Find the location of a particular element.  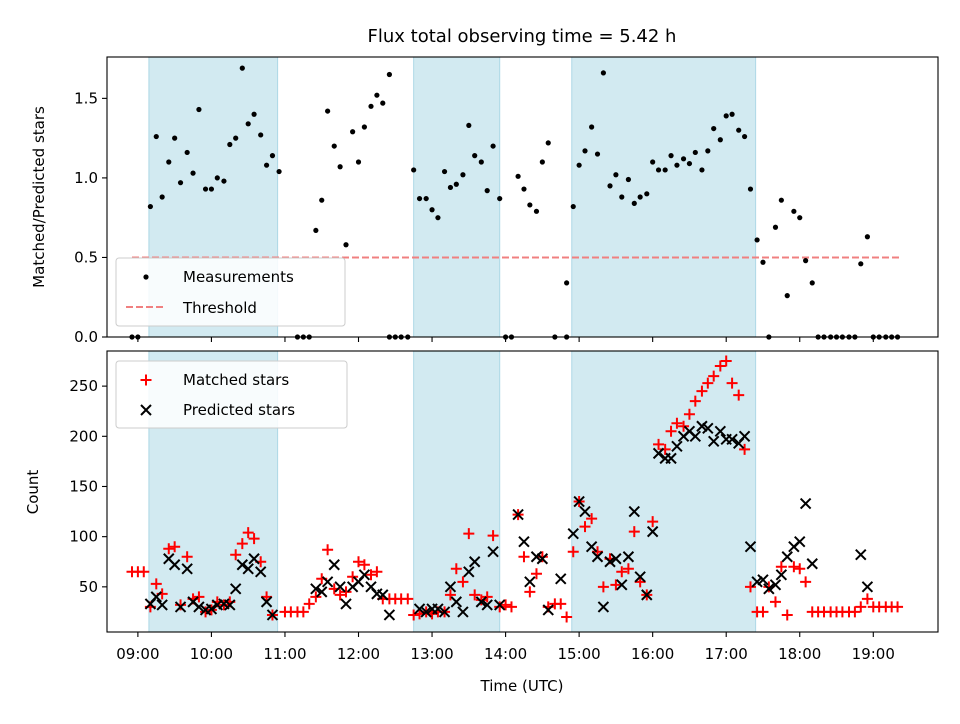

legend-label: Threshold is located at coordinates (219, 308).